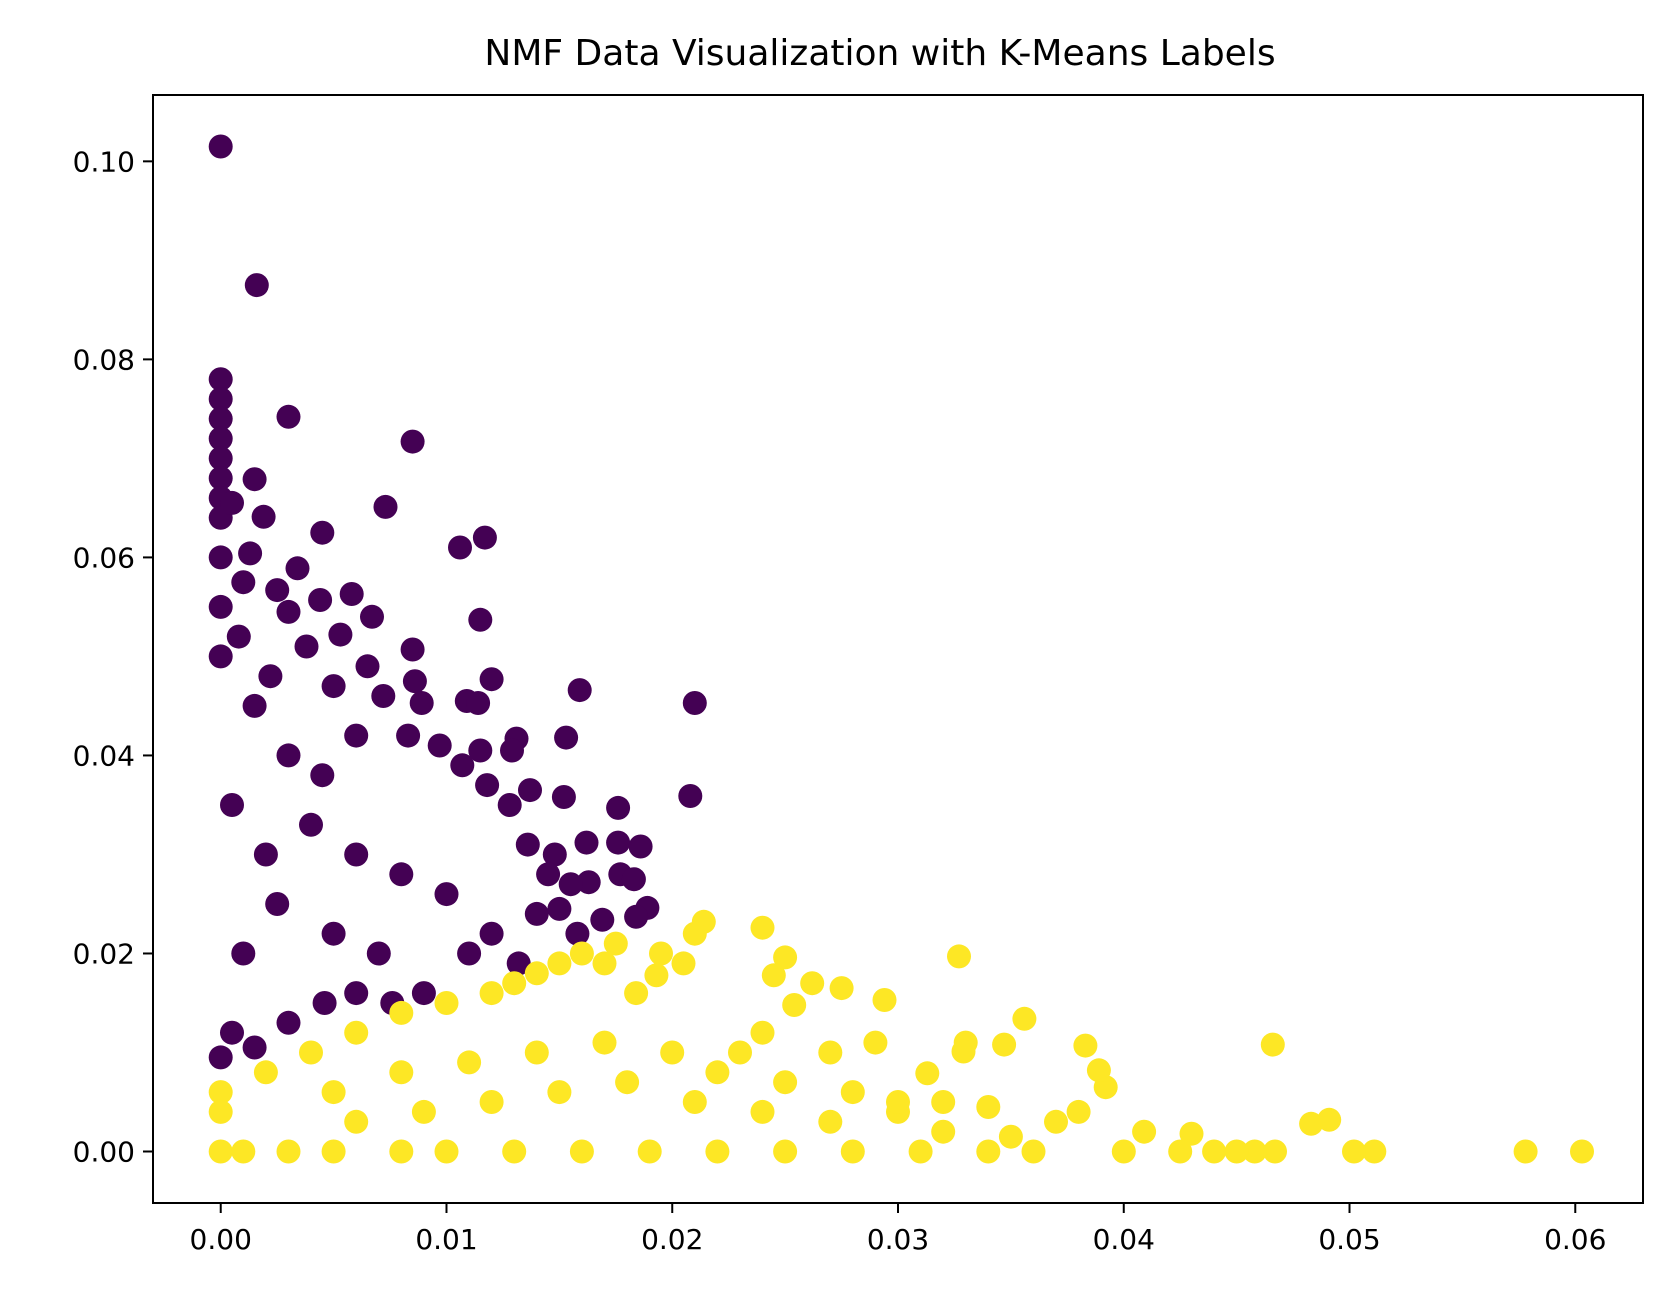 The height and width of the screenshot is (1302, 1670). What do you see at coordinates (104, 1152) in the screenshot?
I see `y-tick-label: 0.00` at bounding box center [104, 1152].